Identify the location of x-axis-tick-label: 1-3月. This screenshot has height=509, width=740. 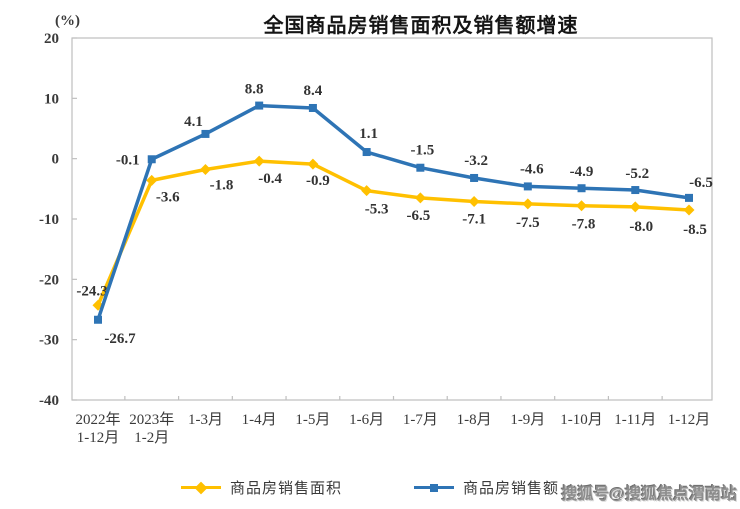
(205, 420).